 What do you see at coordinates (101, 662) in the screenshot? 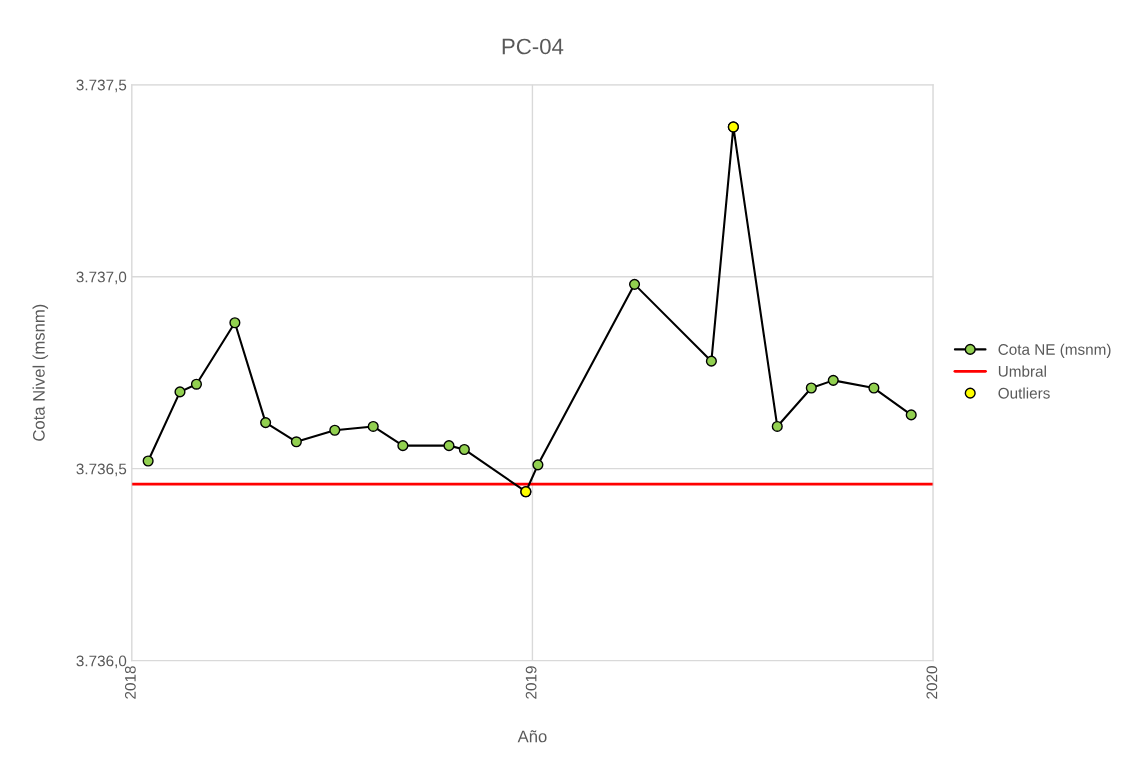
I see `y-tick-label: 3.736,0` at bounding box center [101, 662].